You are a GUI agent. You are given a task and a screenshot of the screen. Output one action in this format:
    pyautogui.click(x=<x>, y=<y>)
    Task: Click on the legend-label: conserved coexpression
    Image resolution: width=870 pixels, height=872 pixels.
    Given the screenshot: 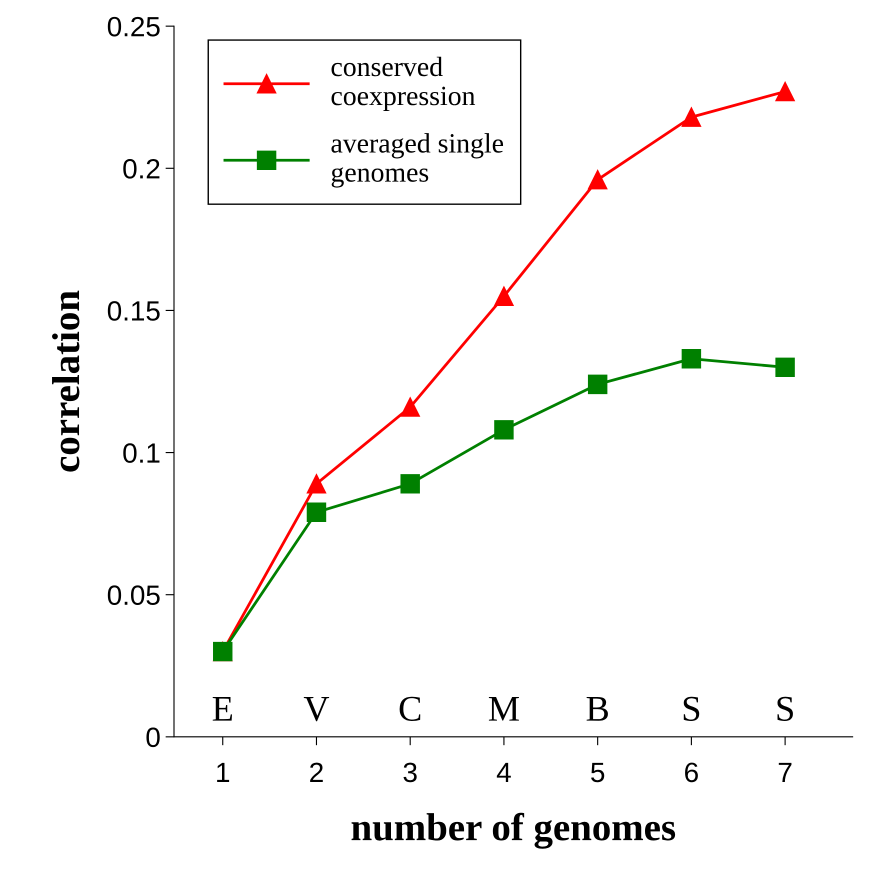 What is the action you would take?
    pyautogui.click(x=404, y=83)
    